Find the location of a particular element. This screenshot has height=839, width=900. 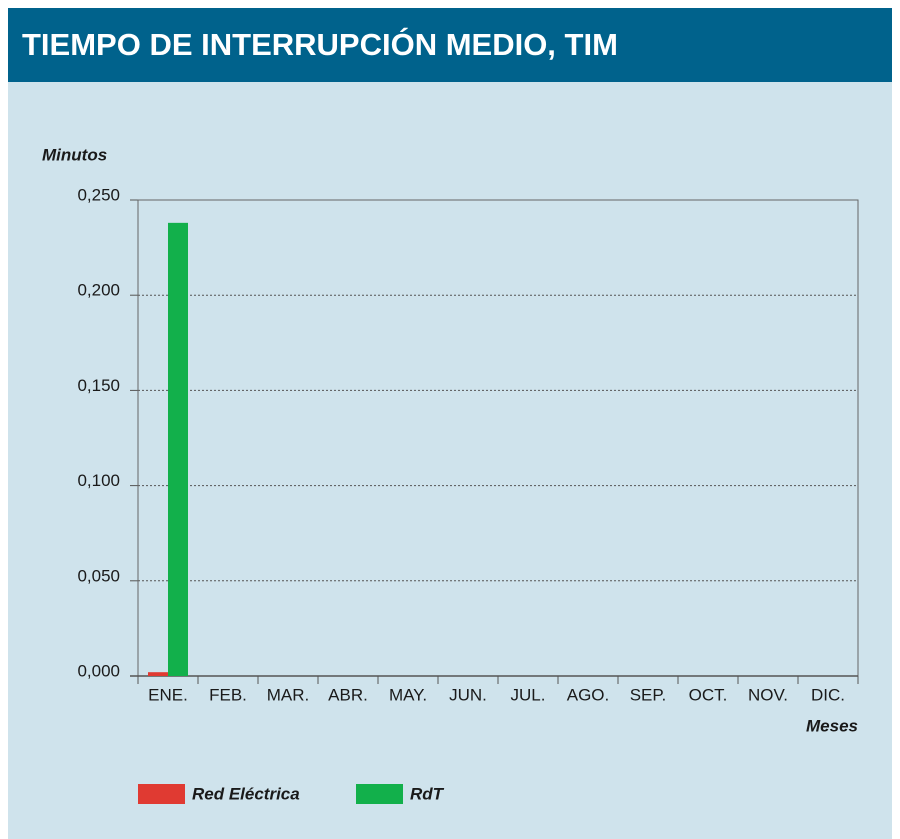

x-tick-label: ABR. is located at coordinates (348, 694).